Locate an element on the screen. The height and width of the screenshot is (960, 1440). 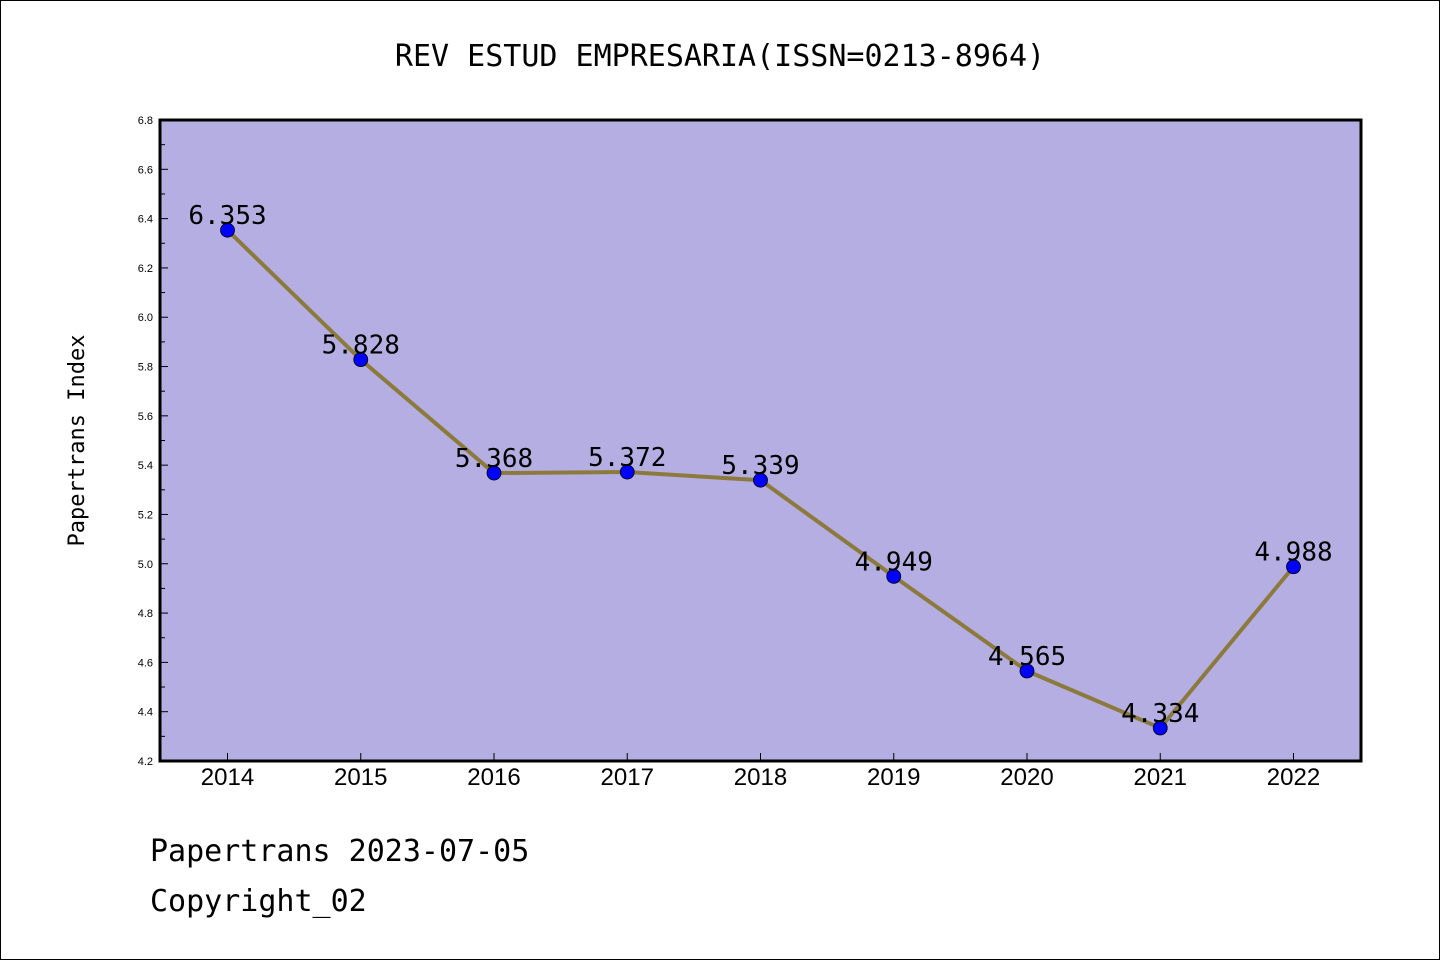
x-tick-label: 2019 is located at coordinates (893, 777).